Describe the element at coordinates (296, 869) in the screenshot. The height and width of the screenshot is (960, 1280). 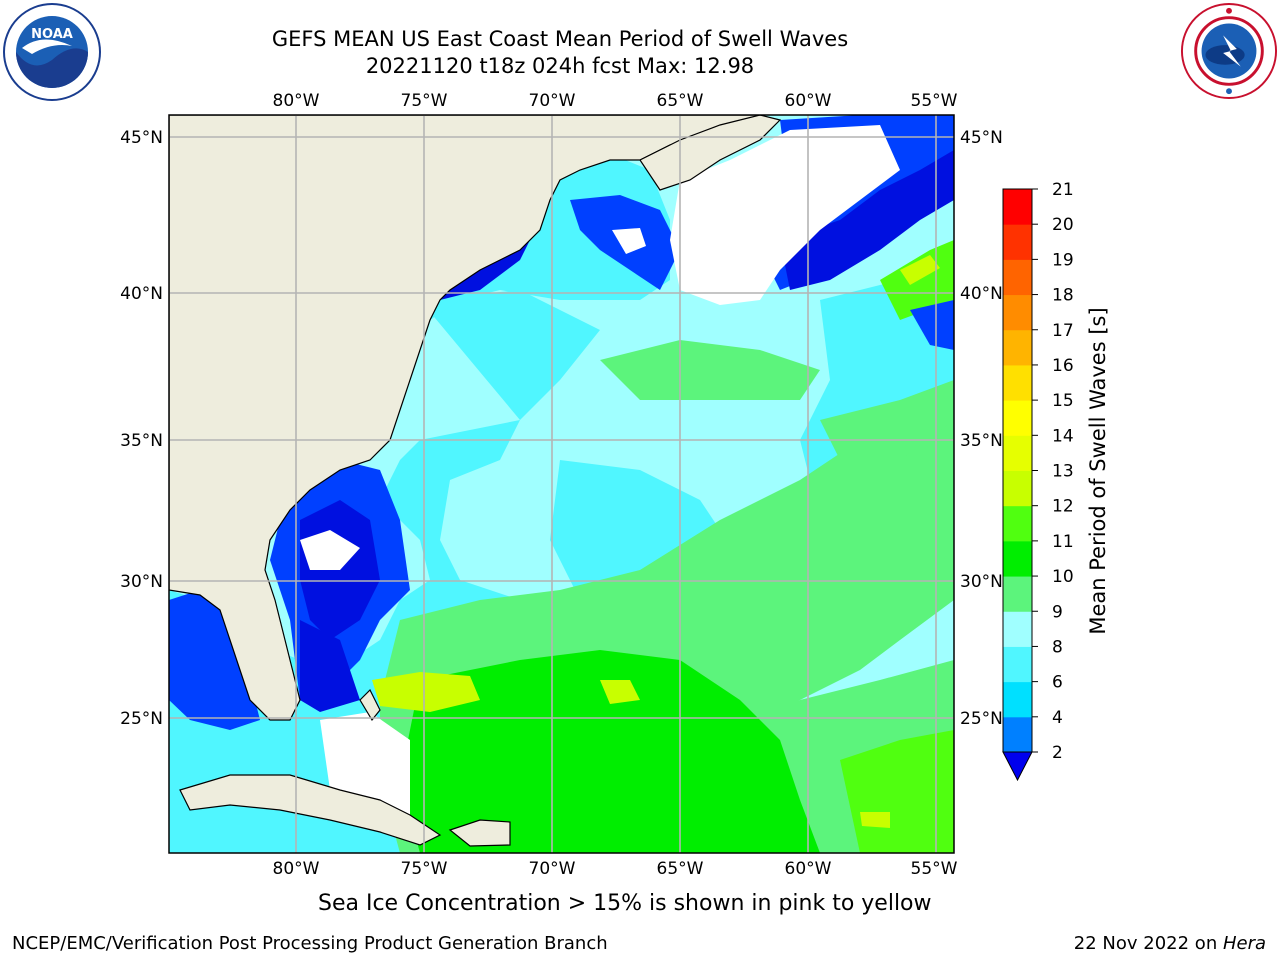
I see `lon-label-bottom: 80°W` at that location.